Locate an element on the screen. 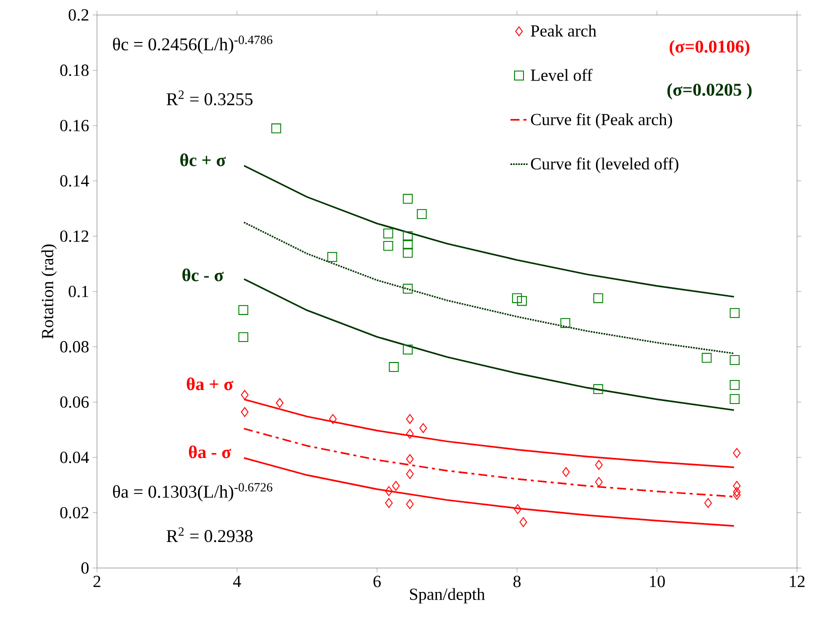  x-tick-label: 10 is located at coordinates (657, 582).